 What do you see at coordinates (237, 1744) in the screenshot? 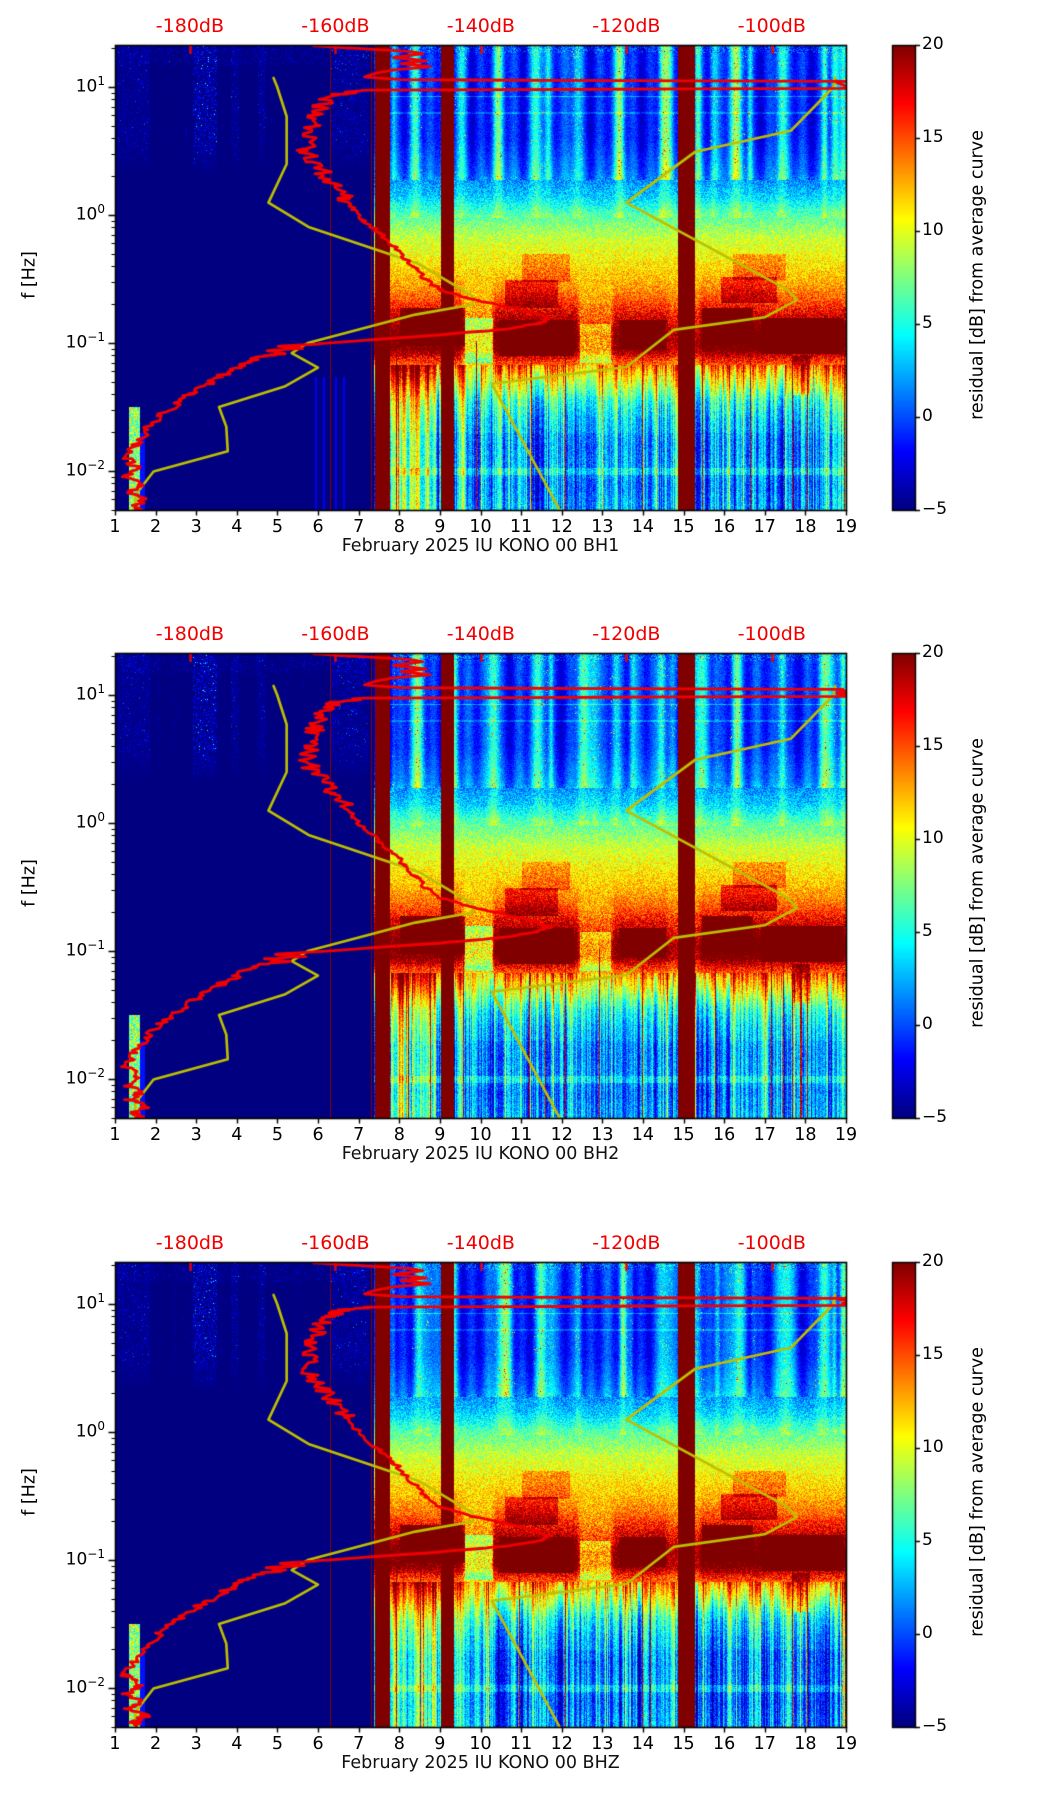
I see `x-tick-label: 4` at bounding box center [237, 1744].